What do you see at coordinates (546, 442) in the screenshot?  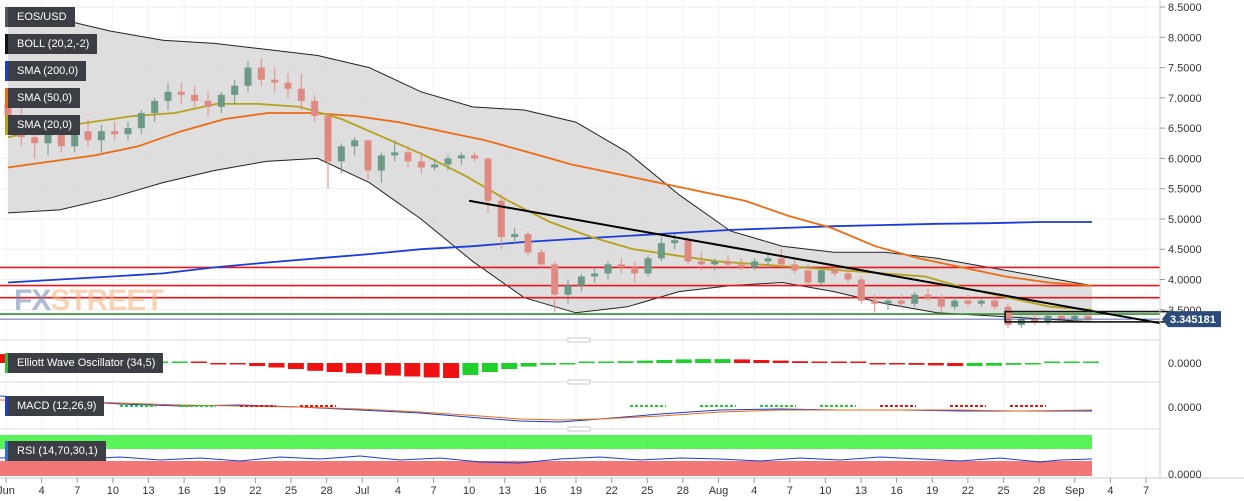 I see `rsi-overbought-zone` at bounding box center [546, 442].